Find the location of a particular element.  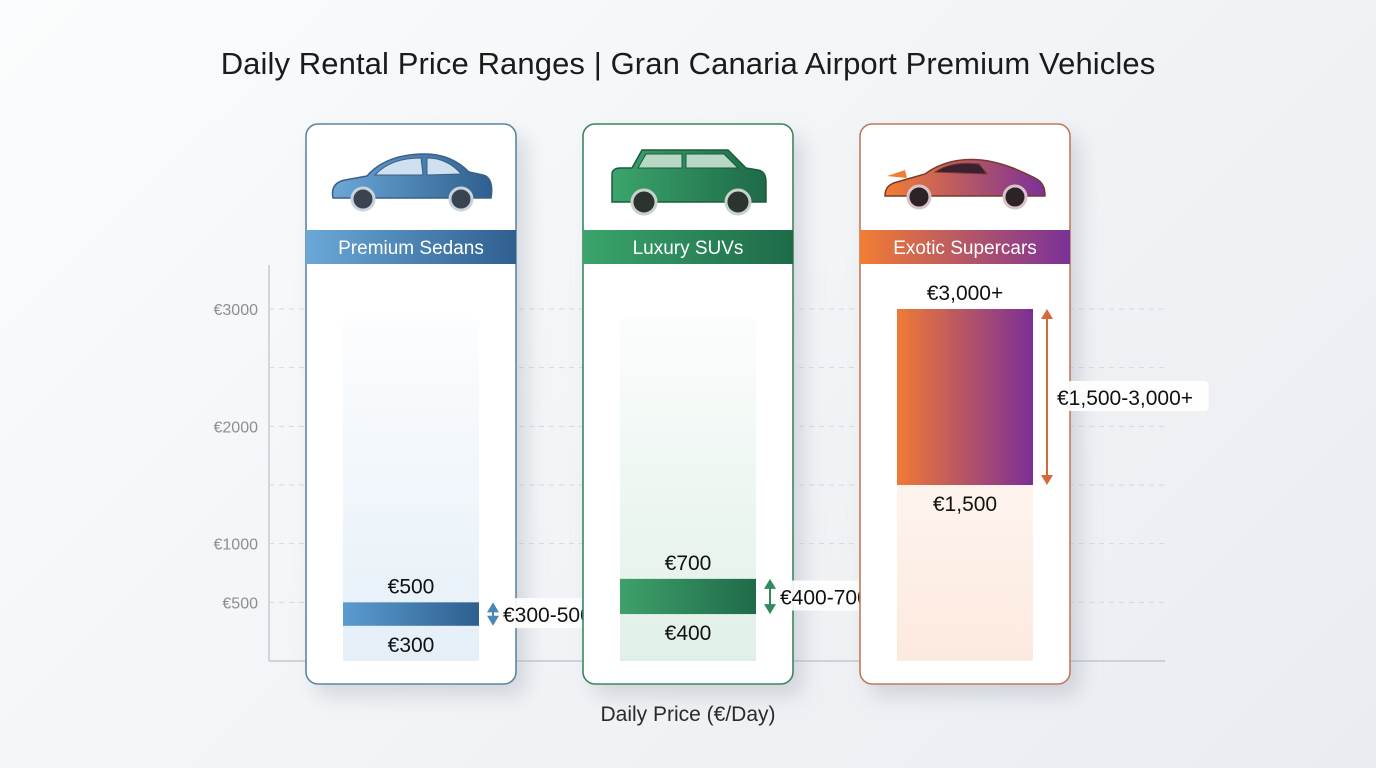

range-label: €300-500 is located at coordinates (547, 615).